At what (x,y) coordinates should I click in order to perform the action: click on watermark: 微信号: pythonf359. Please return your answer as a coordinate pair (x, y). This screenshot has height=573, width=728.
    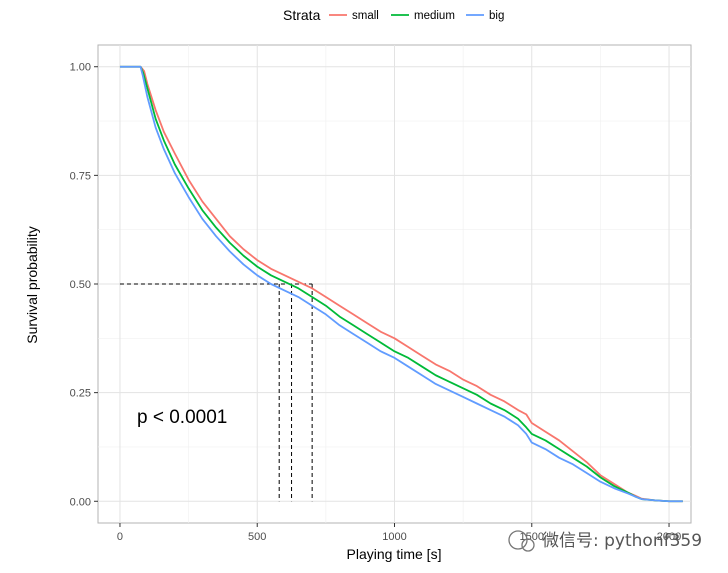
    Looking at the image, I should click on (605, 541).